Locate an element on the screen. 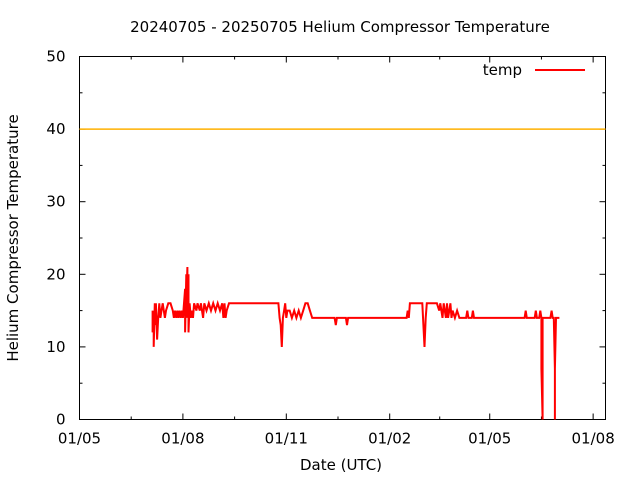 The height and width of the screenshot is (480, 640). y-axis-label: Helium Compressor Temperature is located at coordinates (13, 237).